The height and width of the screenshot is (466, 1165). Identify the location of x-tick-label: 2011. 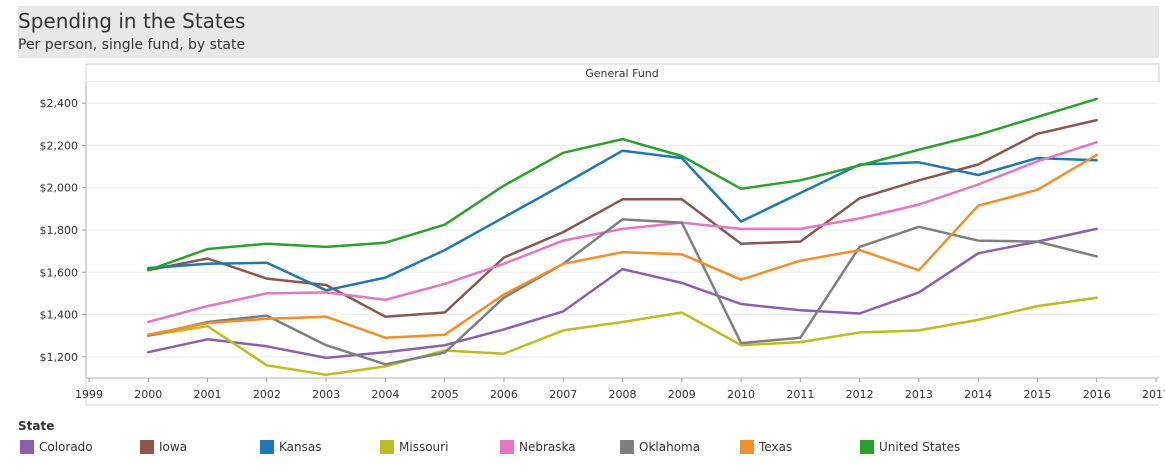
(800, 394).